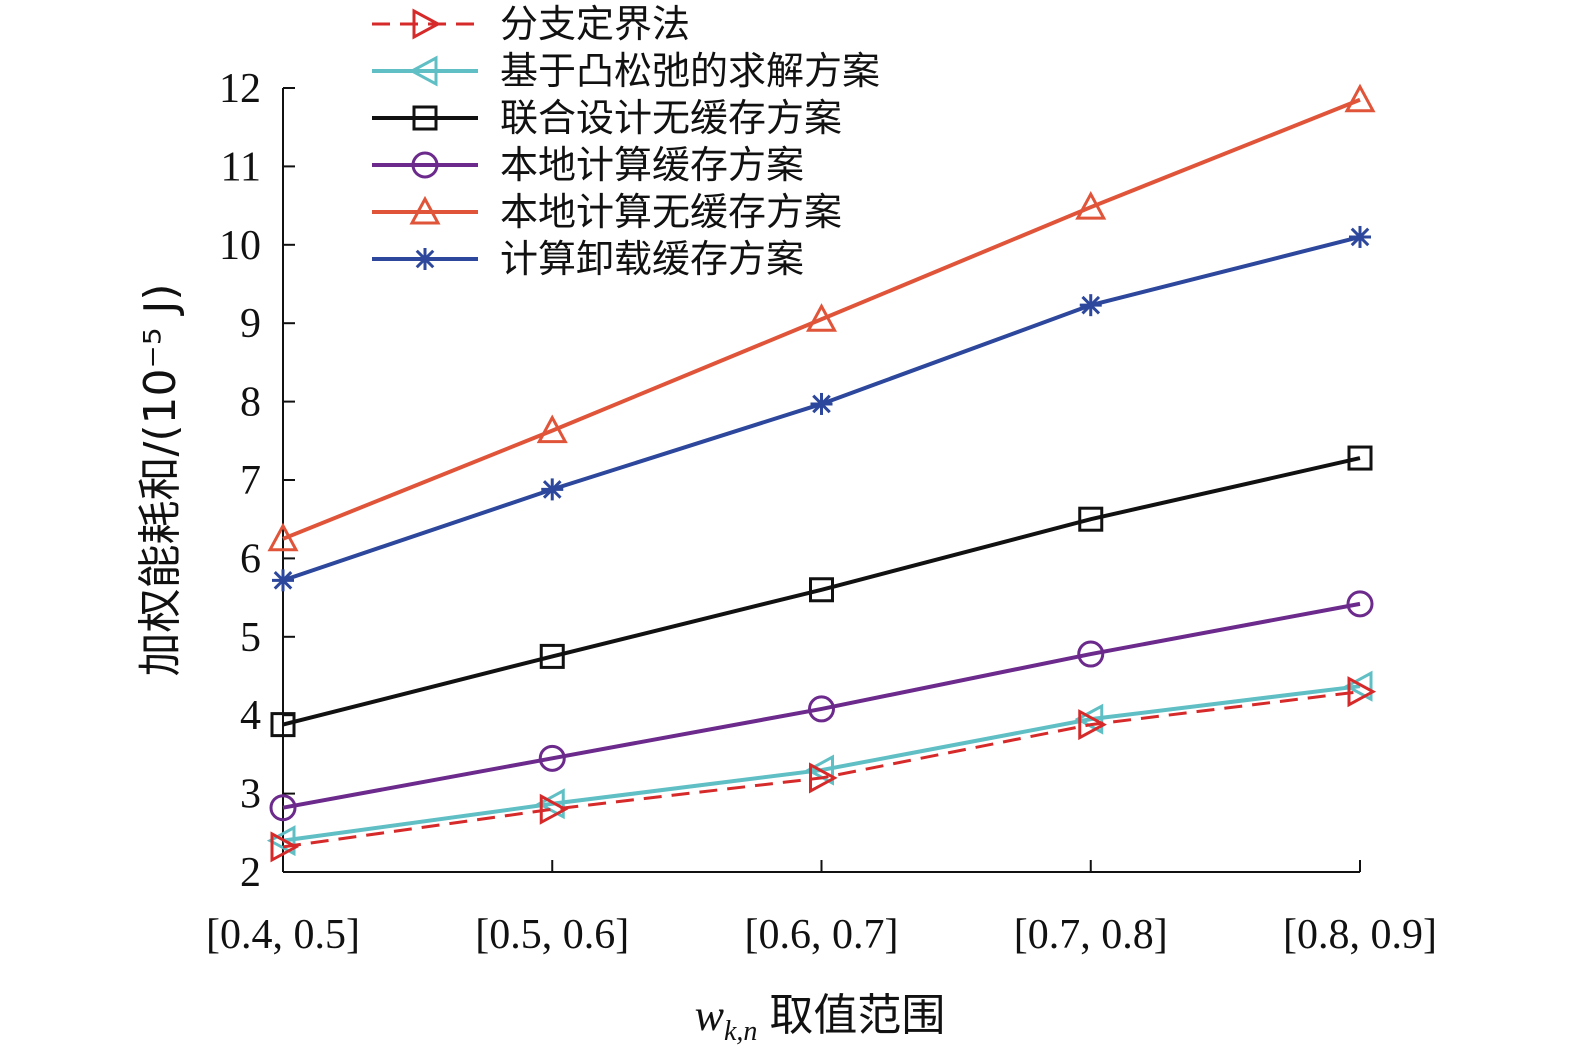 This screenshot has width=1575, height=1062. I want to click on legend-label: 基于凸松弛的求解方案, so click(690, 71).